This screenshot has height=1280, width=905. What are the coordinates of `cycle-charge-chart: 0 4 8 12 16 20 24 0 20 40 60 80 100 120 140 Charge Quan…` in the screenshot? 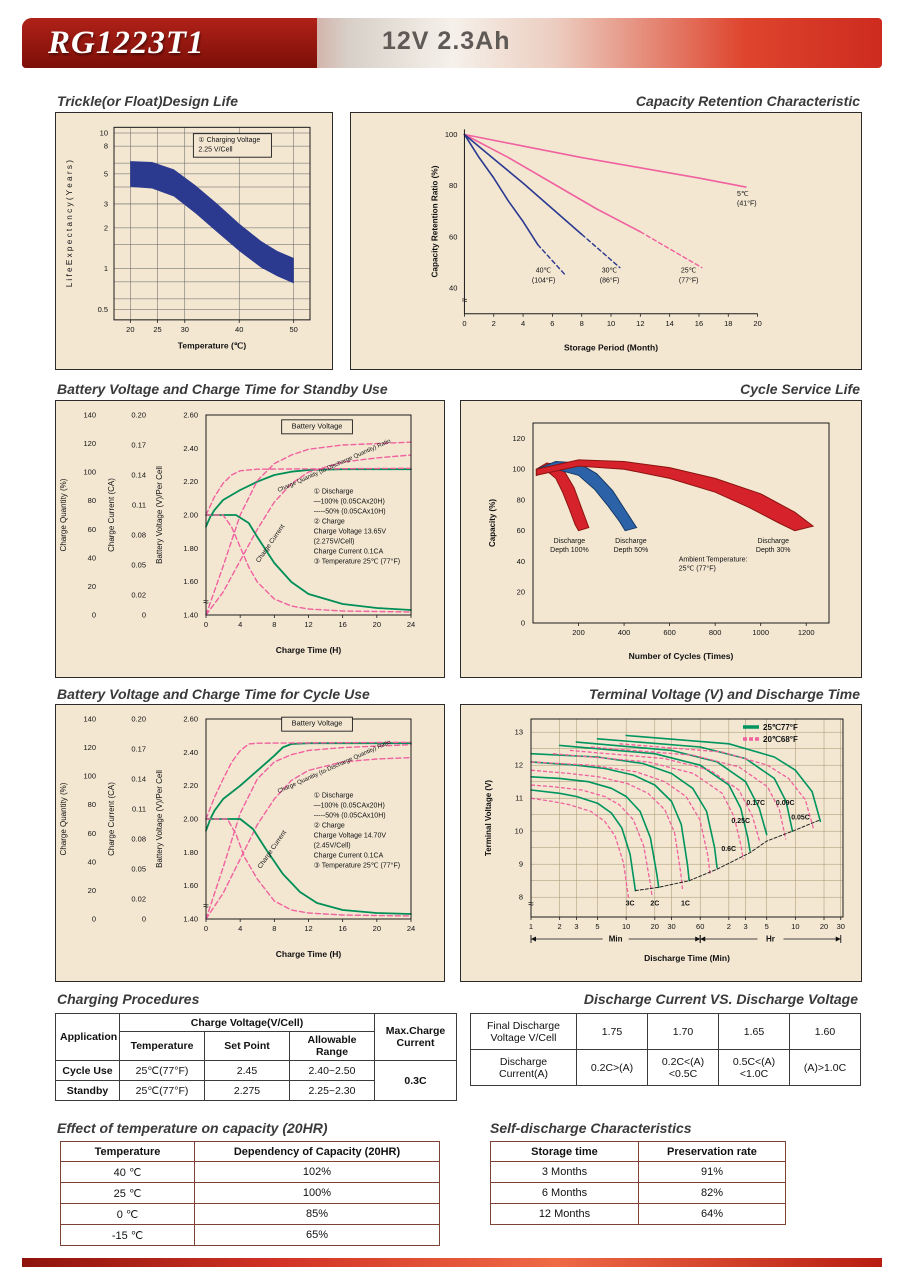 It's located at (237, 837).